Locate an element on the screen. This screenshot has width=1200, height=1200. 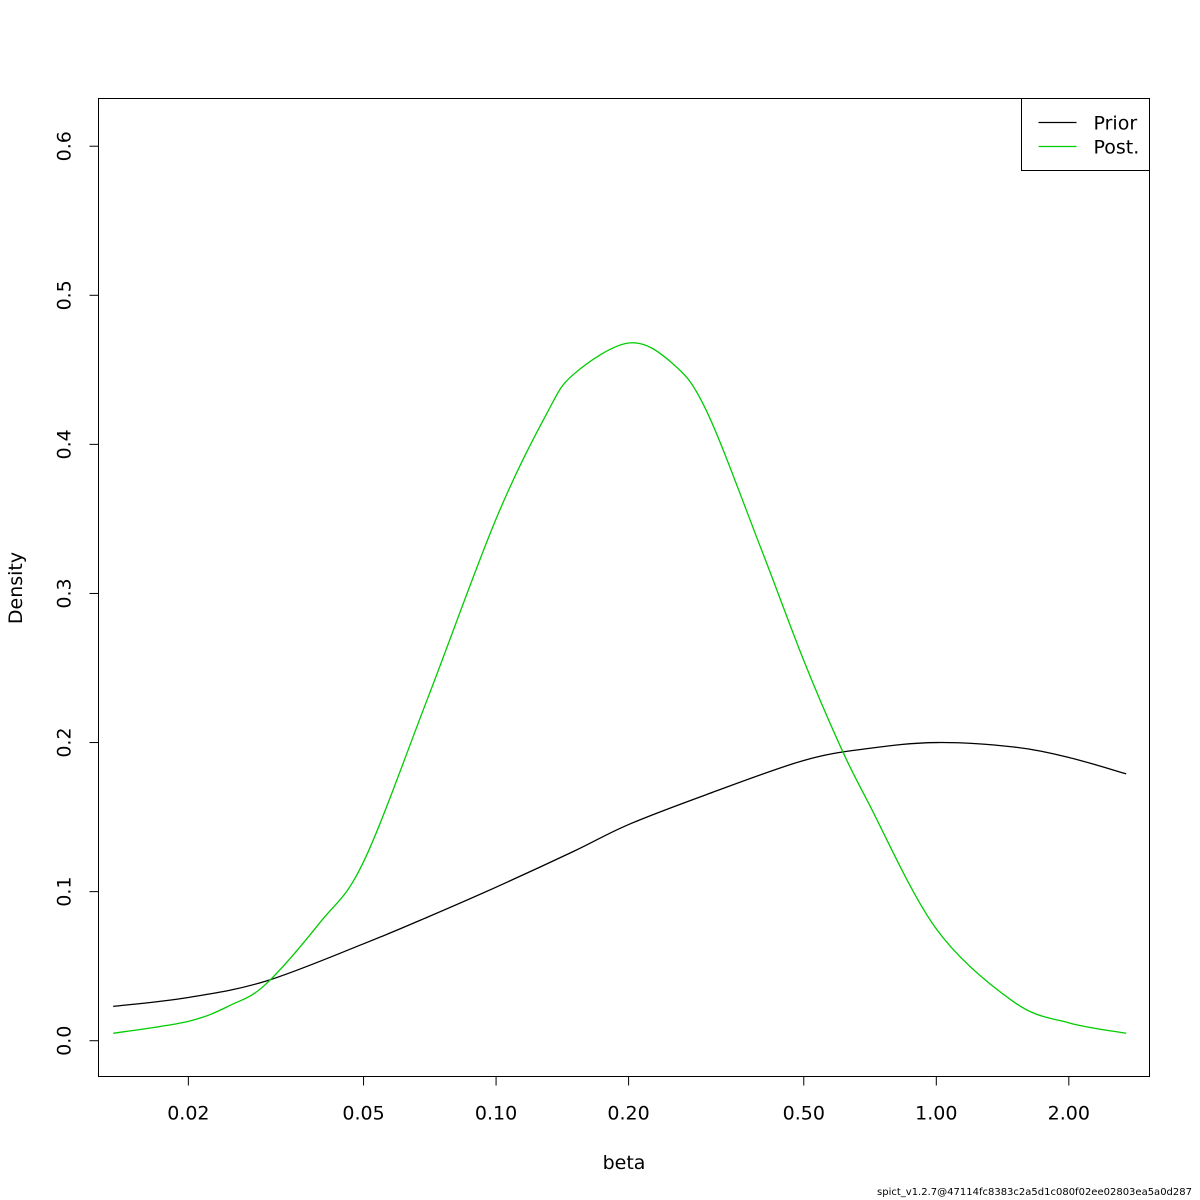
y-axis: 0.0 0.1 0.2 0.3 0.4 0.5 0.6 is located at coordinates (76, 593).